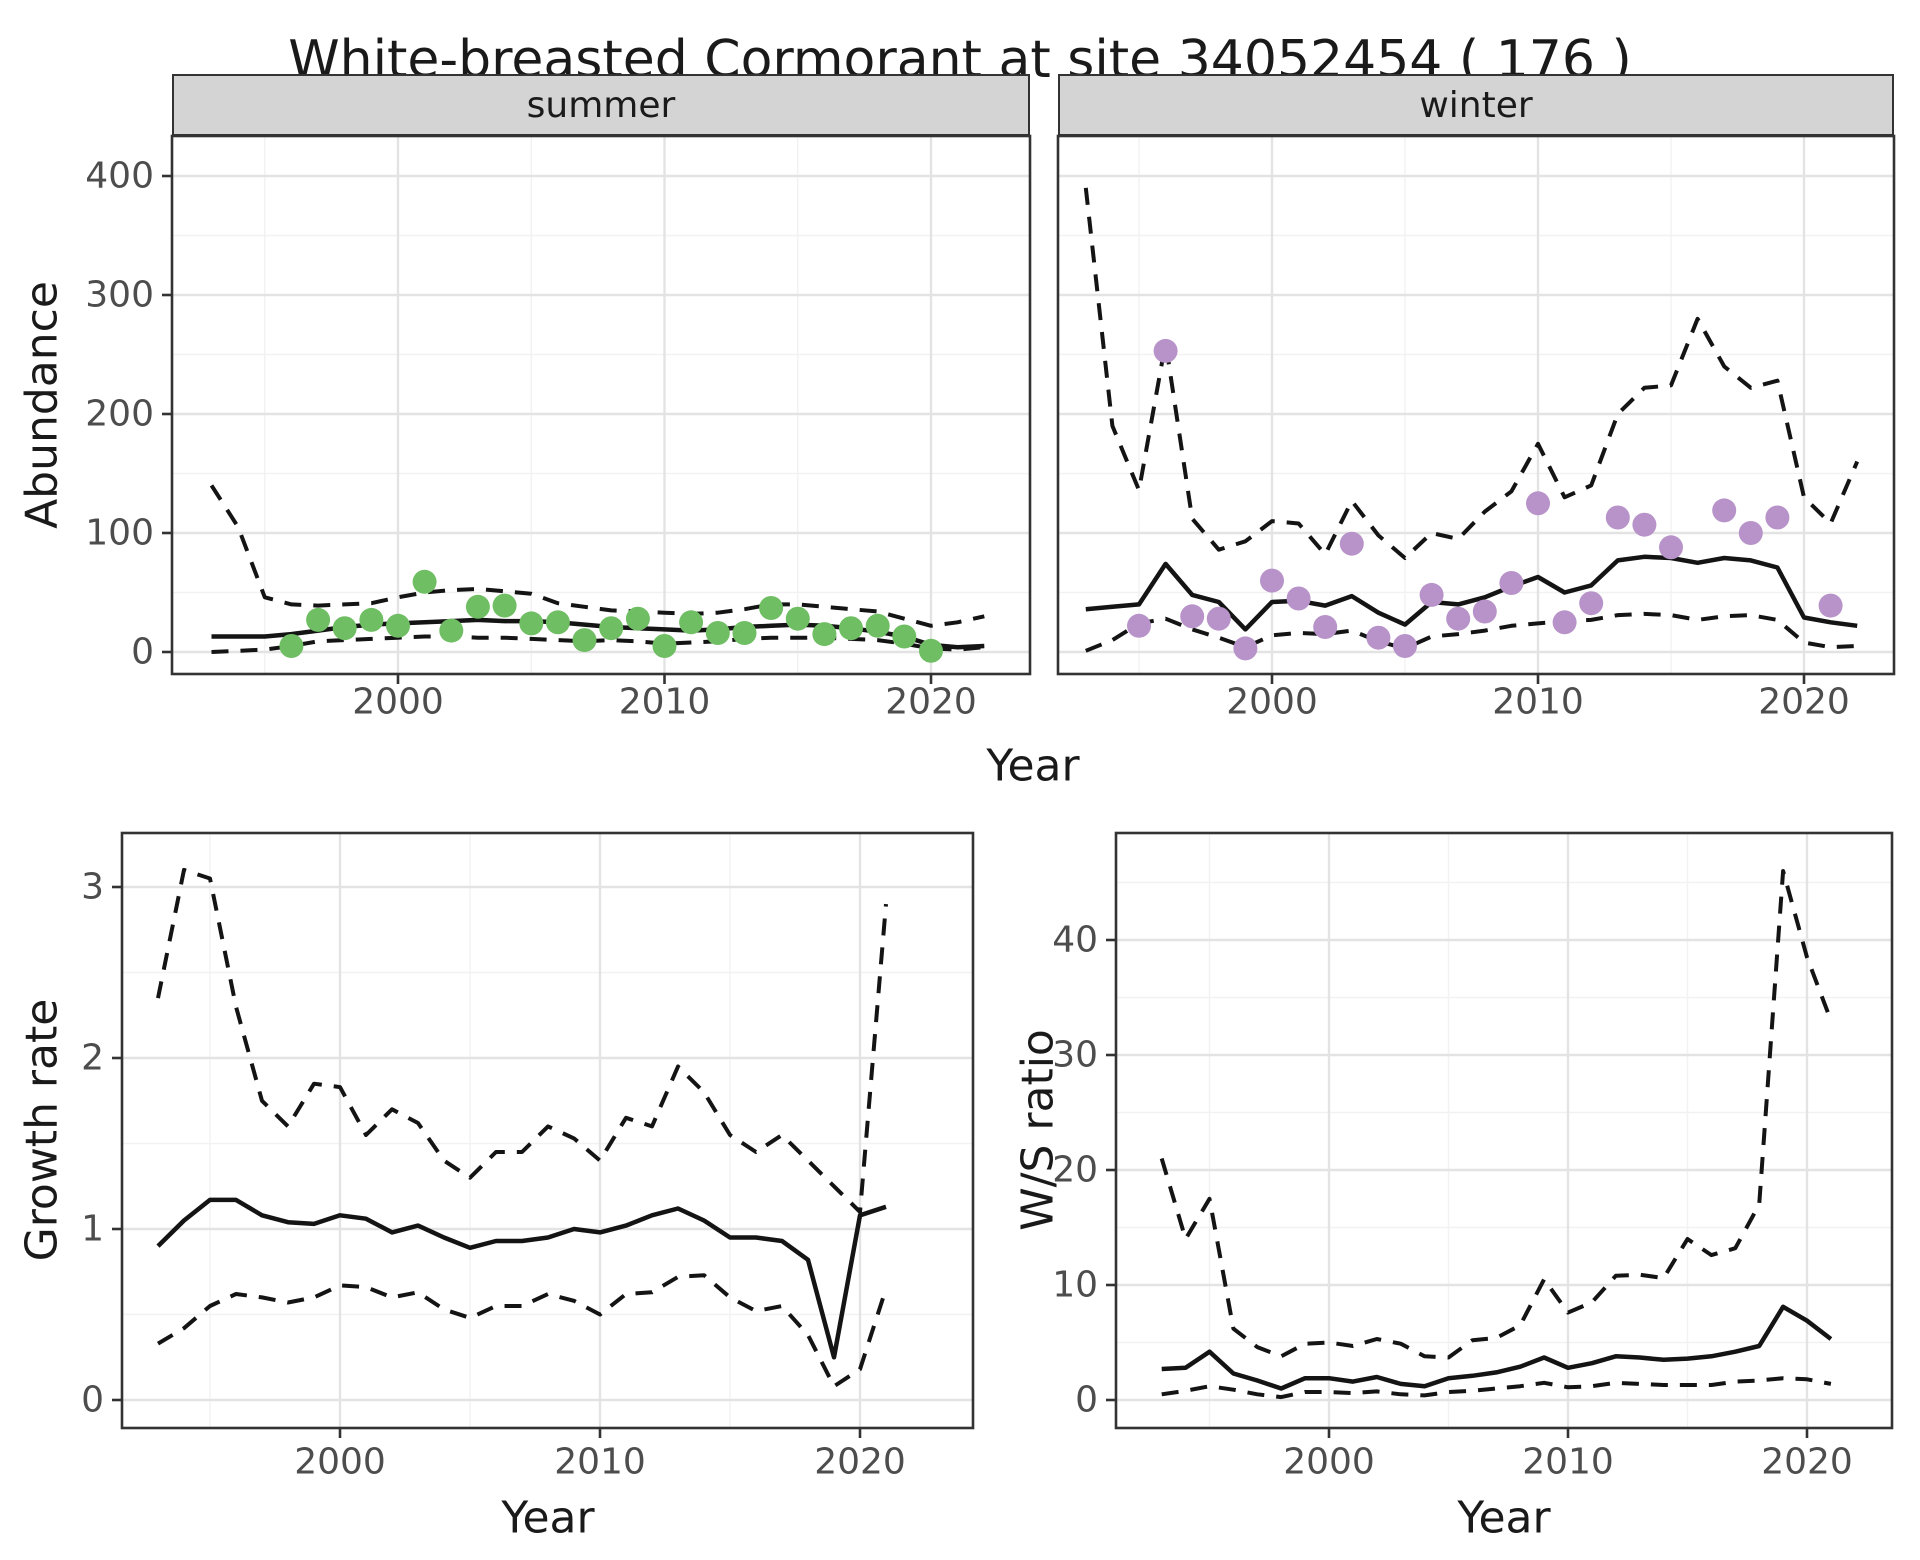 This screenshot has height=1560, width=1920. What do you see at coordinates (1504, 1518) in the screenshot?
I see `x-axis-title-ws-ratio: Year` at bounding box center [1504, 1518].